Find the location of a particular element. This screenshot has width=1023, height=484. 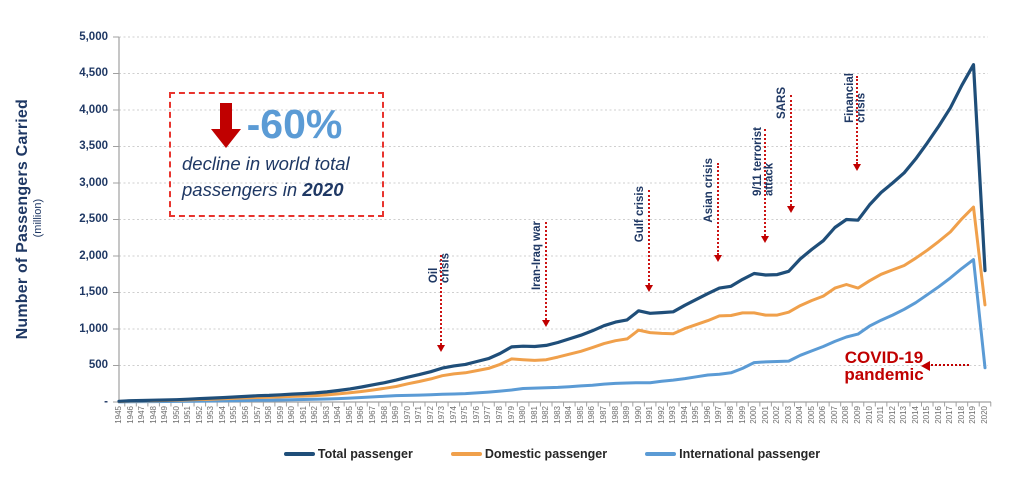

x-axis-tick-label: 2015 is located at coordinates (927, 415).